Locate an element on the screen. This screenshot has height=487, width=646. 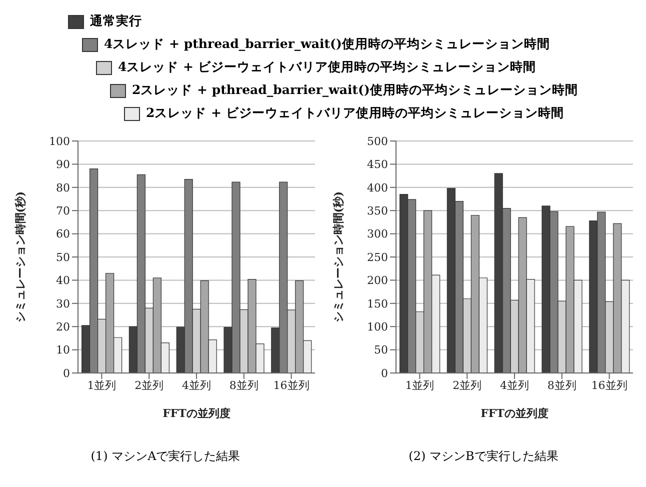
y-tick-label: 70 is located at coordinates (63, 211).